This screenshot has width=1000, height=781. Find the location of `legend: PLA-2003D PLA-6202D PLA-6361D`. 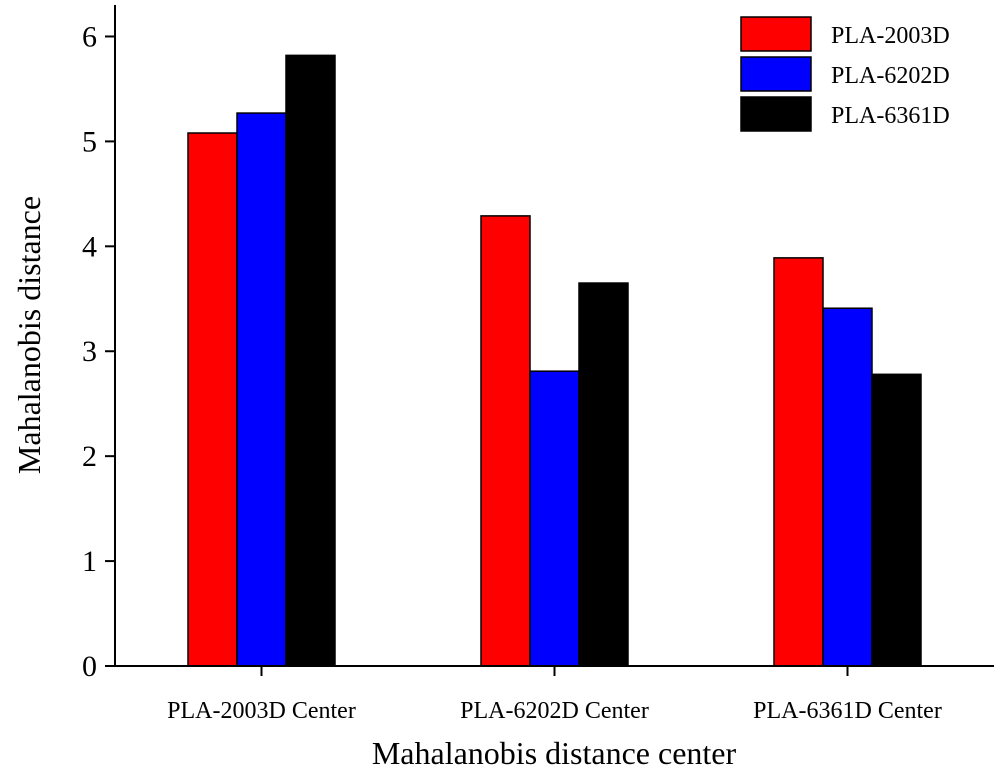

legend: PLA-2003D PLA-6202D PLA-6361D is located at coordinates (845, 74).